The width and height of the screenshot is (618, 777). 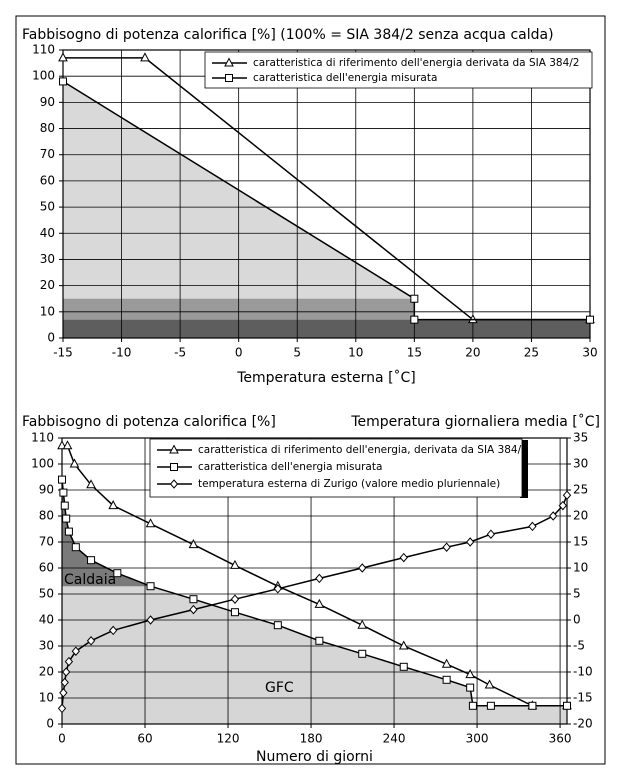 What do you see at coordinates (314, 757) in the screenshot?
I see `x-axis-label: Numero di giorni` at bounding box center [314, 757].